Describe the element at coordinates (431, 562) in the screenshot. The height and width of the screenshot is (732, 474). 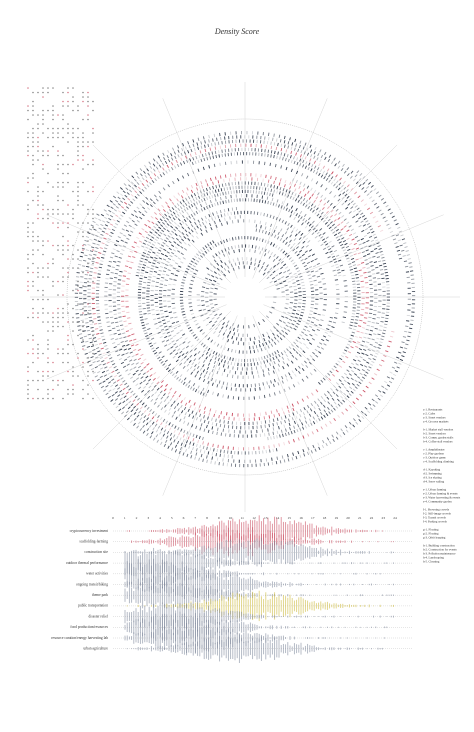
I see `legend-item: h-5. Cleaning` at that location.